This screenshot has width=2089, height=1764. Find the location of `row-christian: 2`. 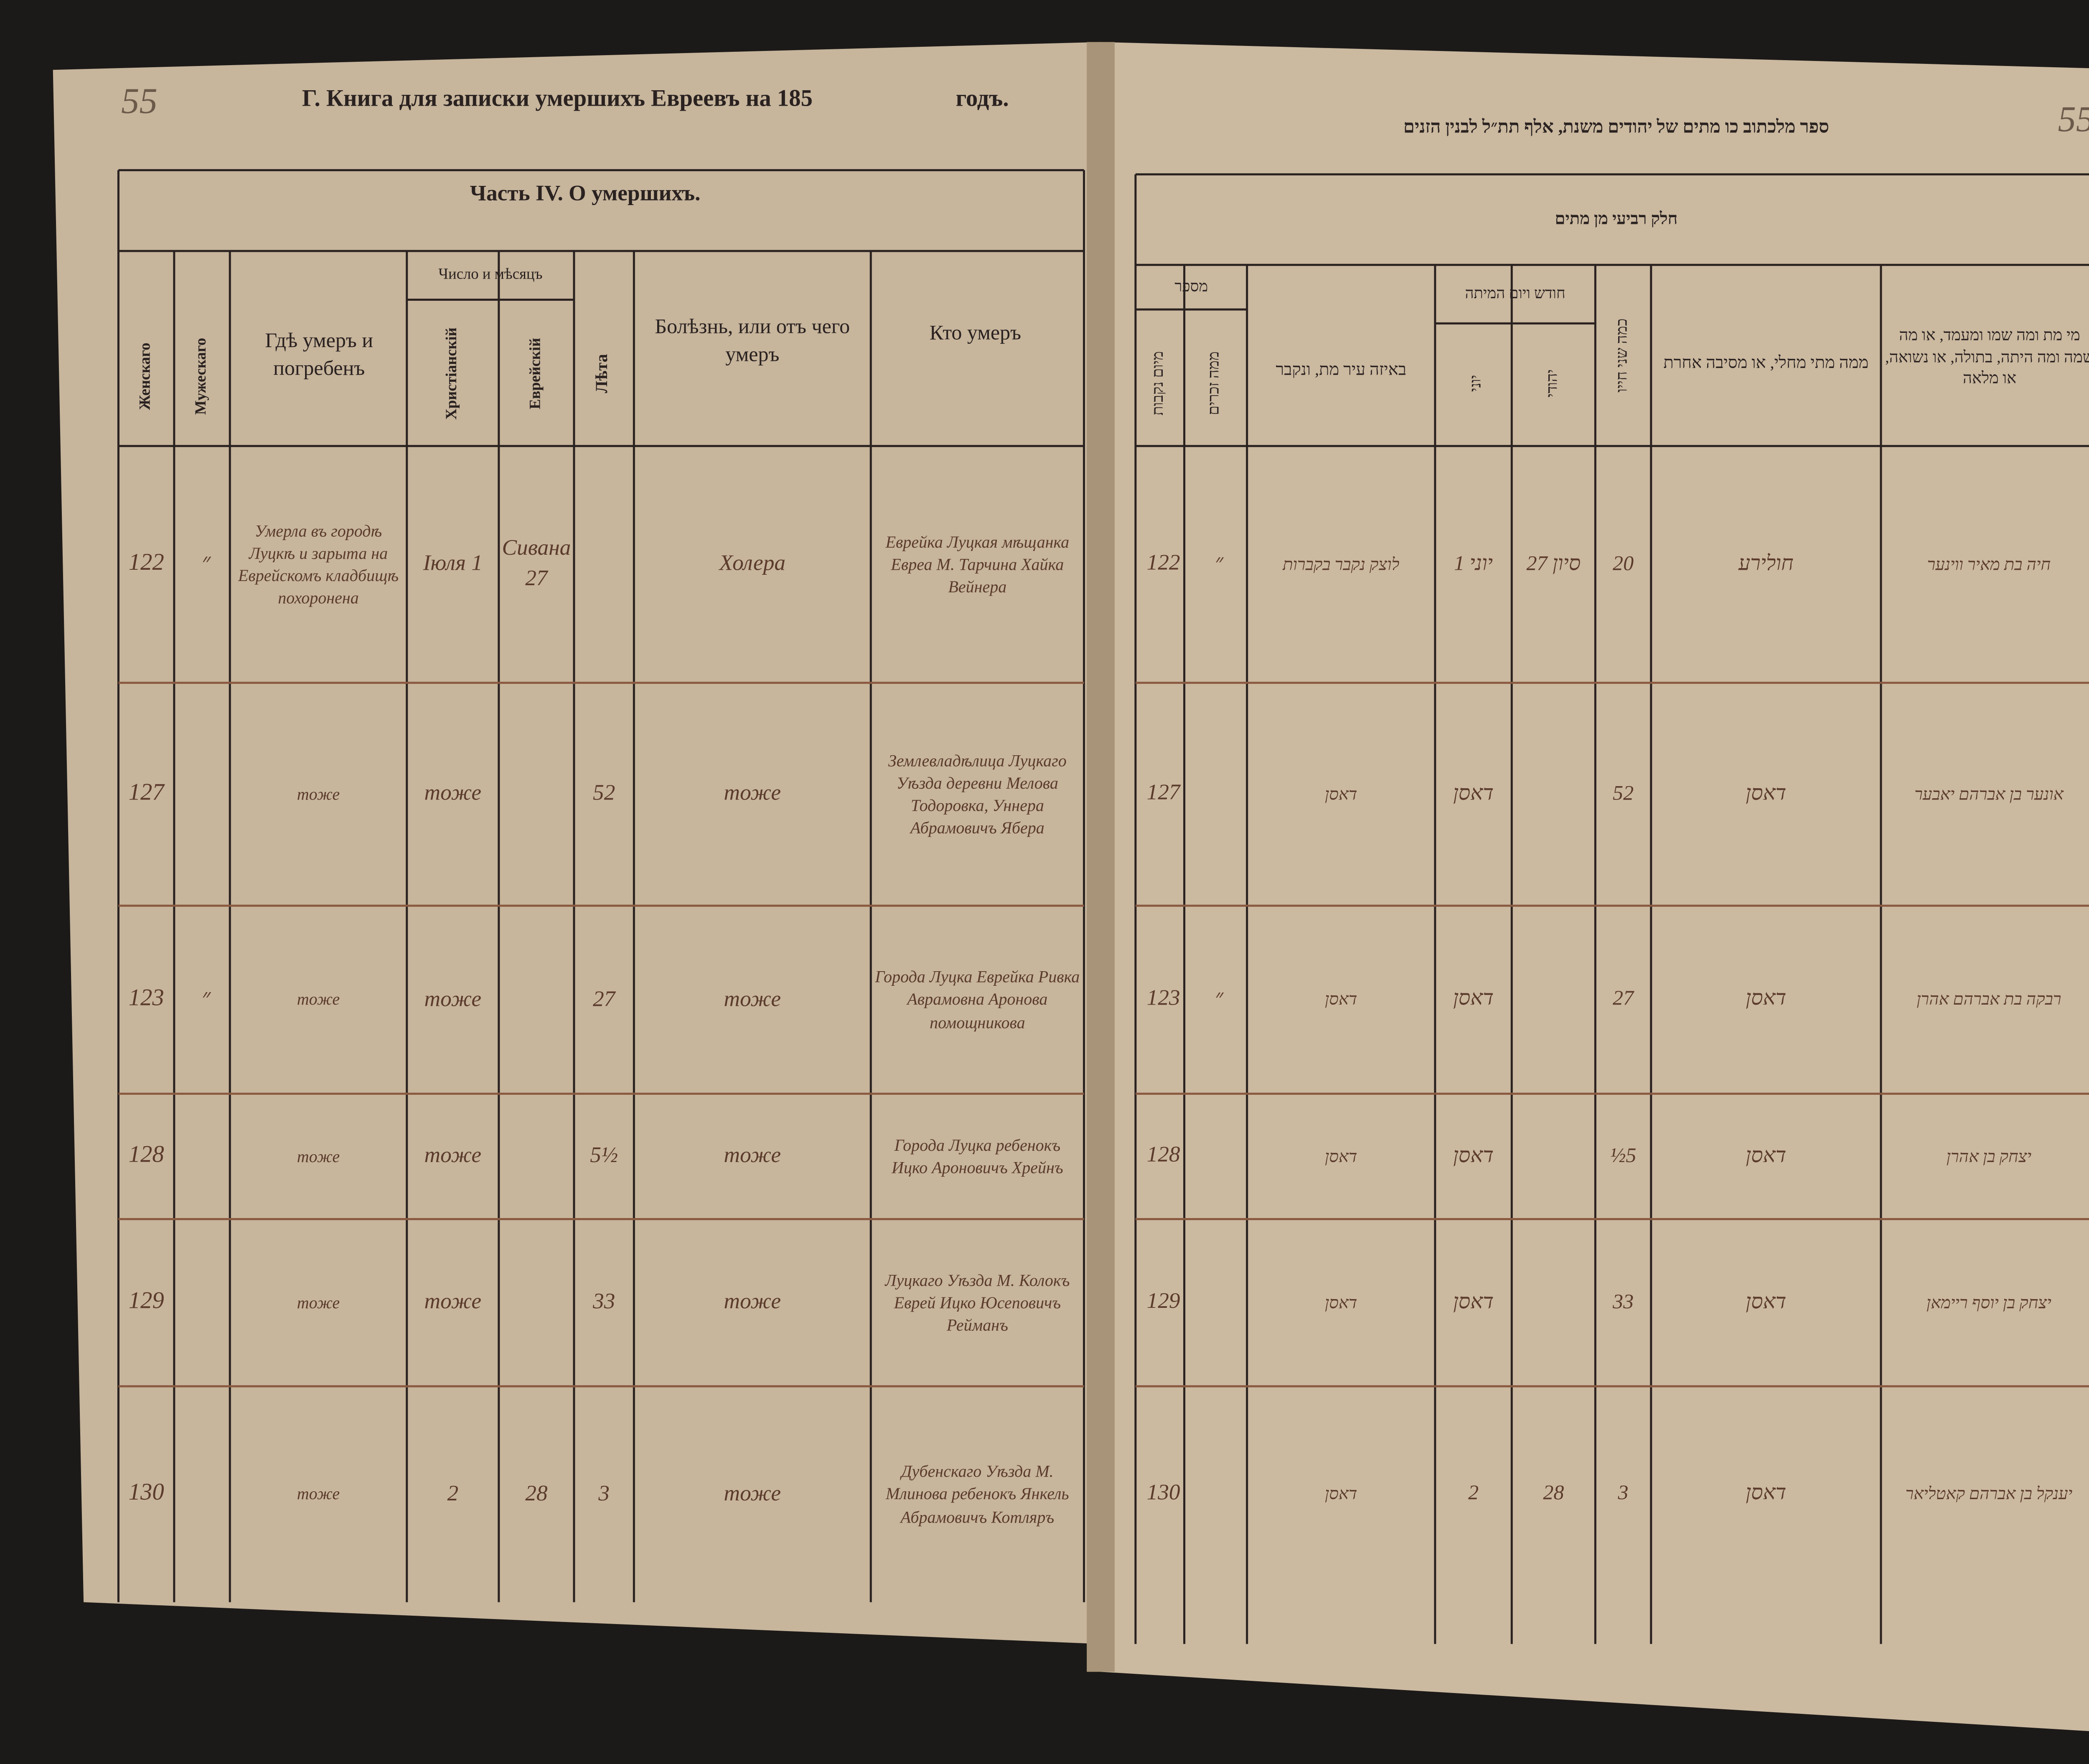

row-christian: 2 is located at coordinates (453, 1494).